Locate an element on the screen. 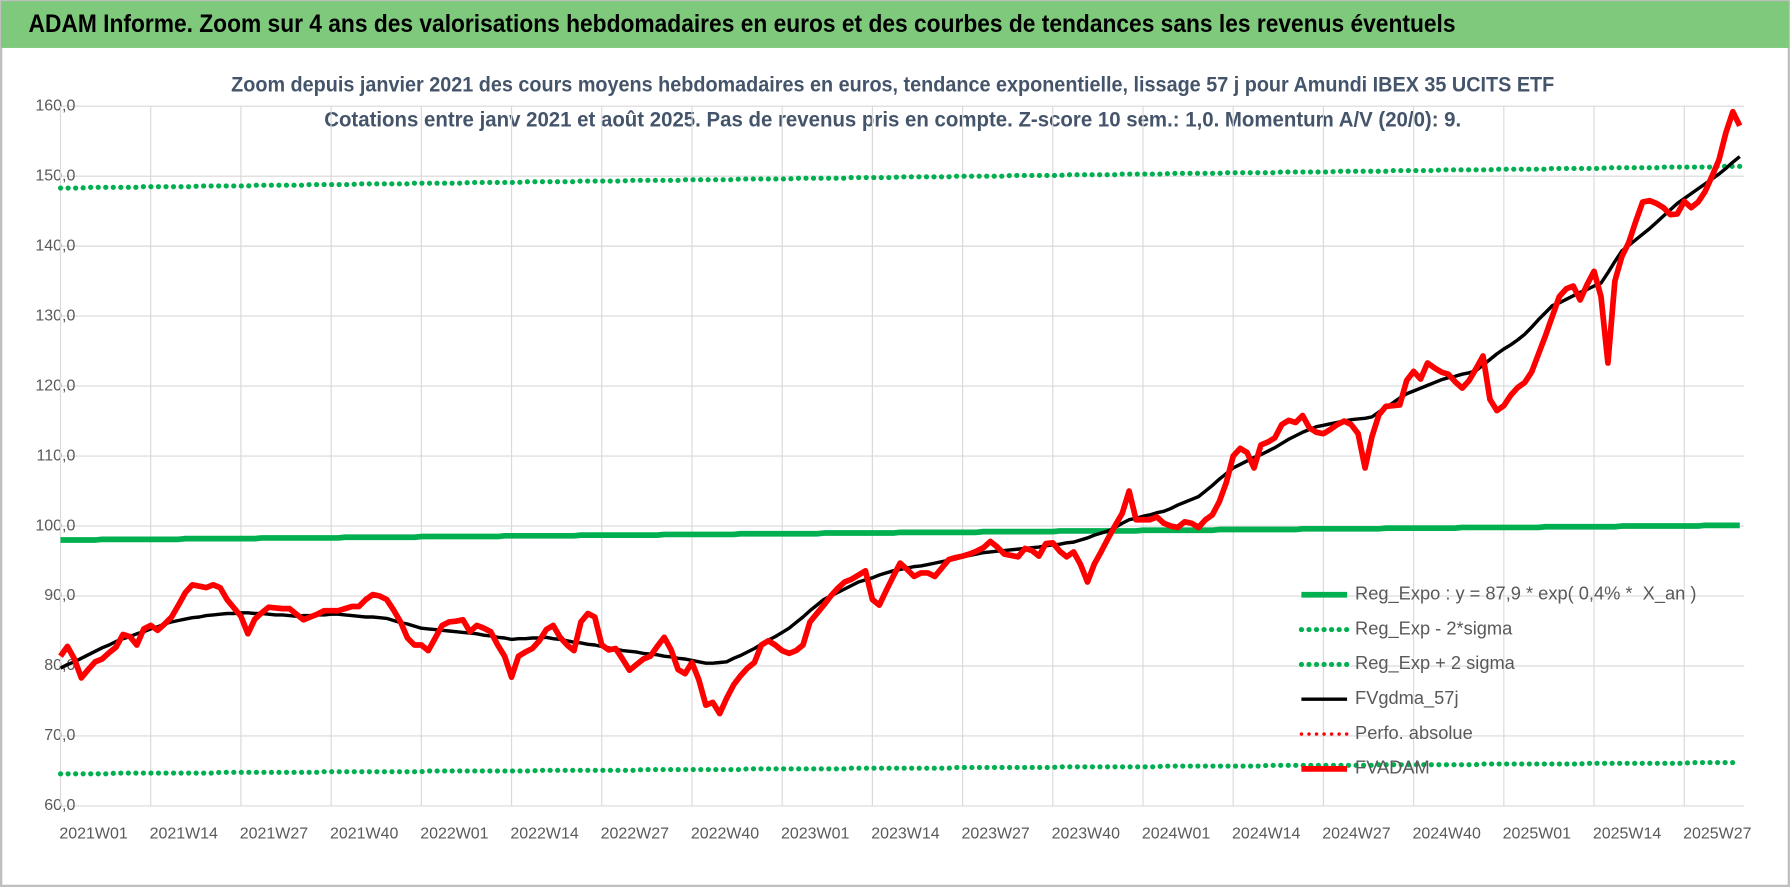  y-tick-label: 130,0 is located at coordinates (55, 315).